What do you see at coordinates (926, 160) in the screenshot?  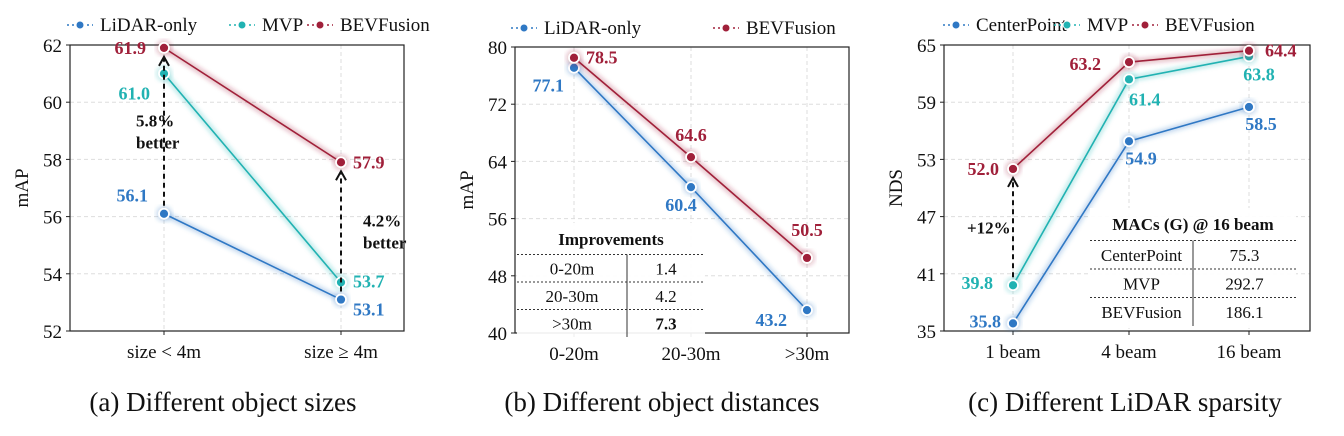 I see `y-tick-label: 53` at bounding box center [926, 160].